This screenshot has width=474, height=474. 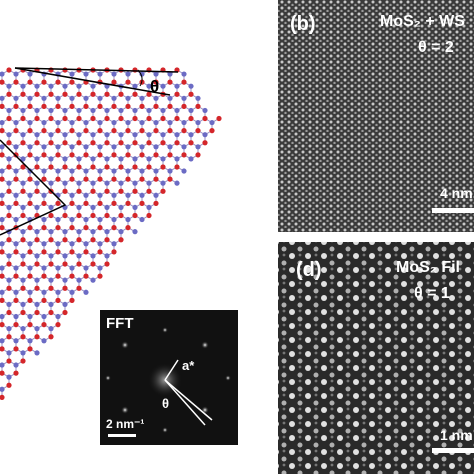 What do you see at coordinates (120, 323) in the screenshot?
I see `fft-label: FFT` at bounding box center [120, 323].